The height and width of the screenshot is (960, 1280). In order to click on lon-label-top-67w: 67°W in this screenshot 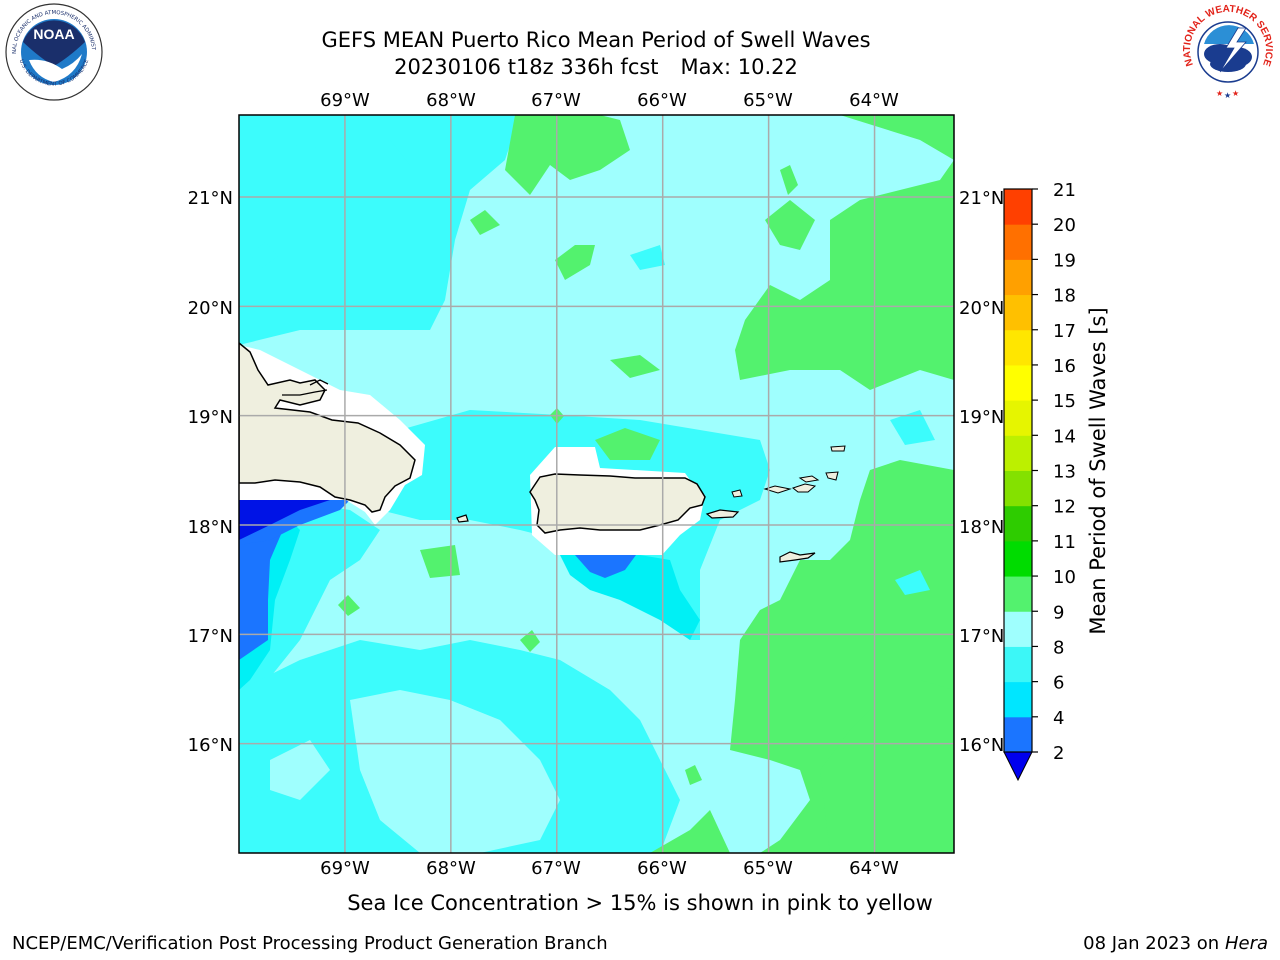, I will do `click(556, 100)`.